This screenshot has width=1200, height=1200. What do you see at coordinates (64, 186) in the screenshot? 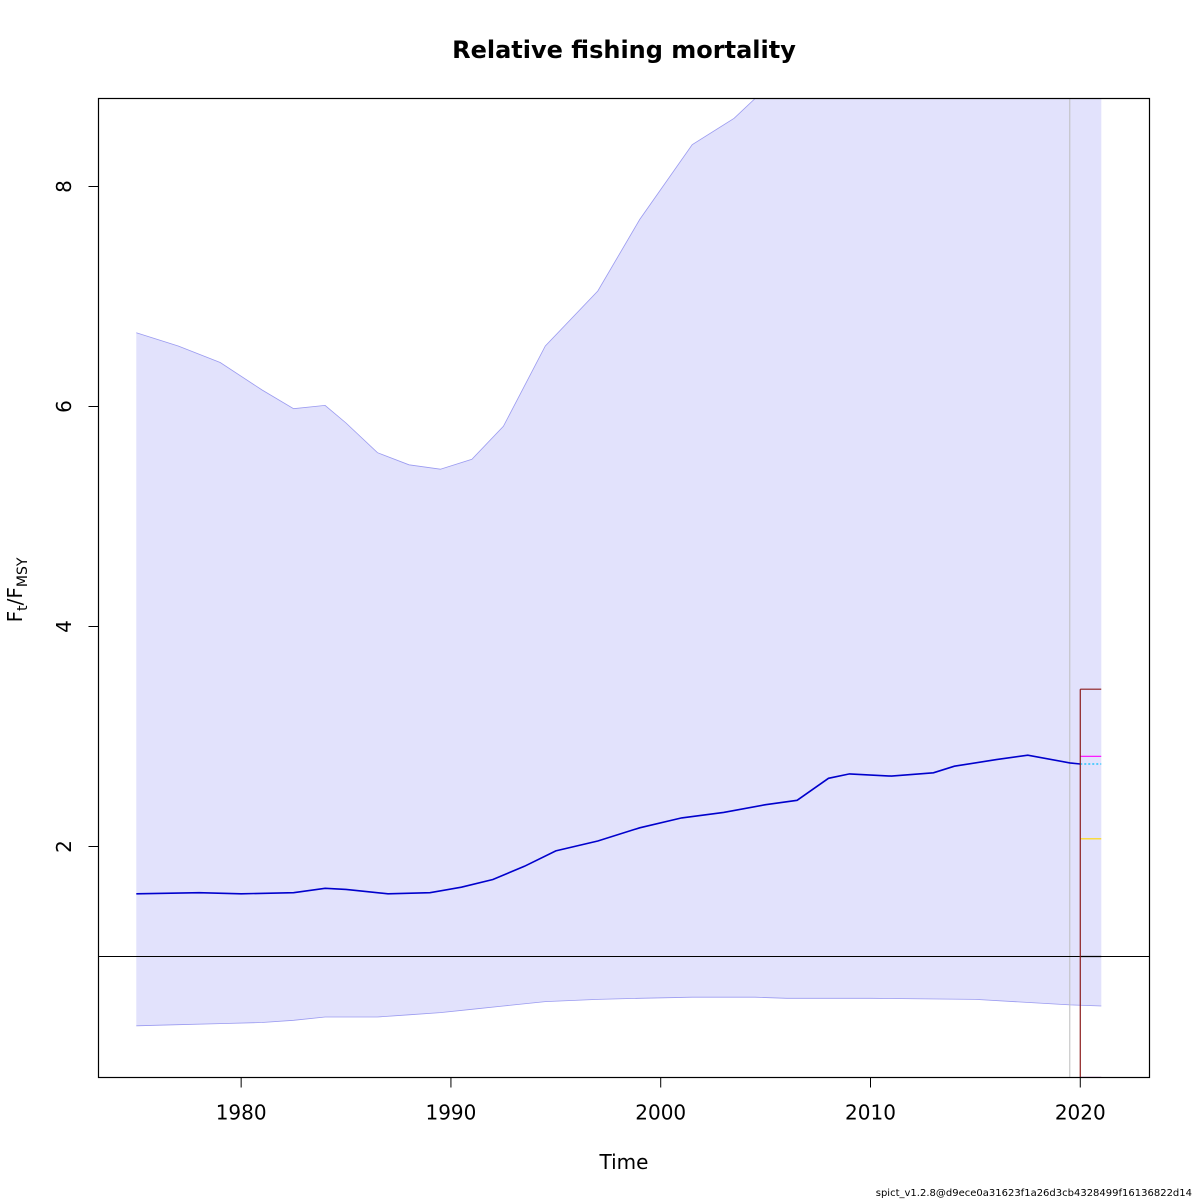
I see `y-tick-label-8: 8` at bounding box center [64, 186].